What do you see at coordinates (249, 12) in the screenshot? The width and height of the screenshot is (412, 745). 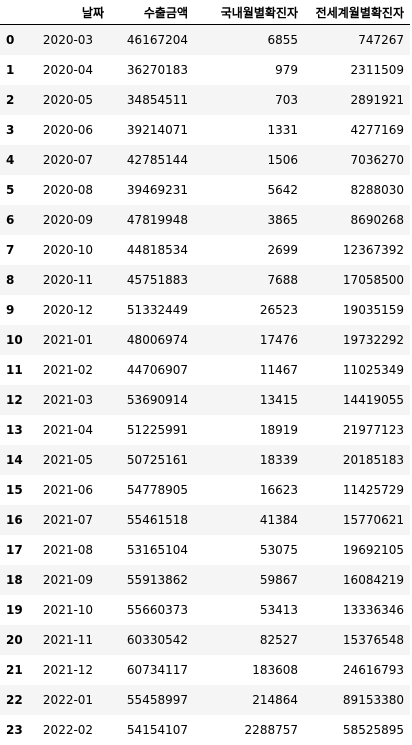 I see `domestic-cases-column-header: 국내월별확진자` at bounding box center [249, 12].